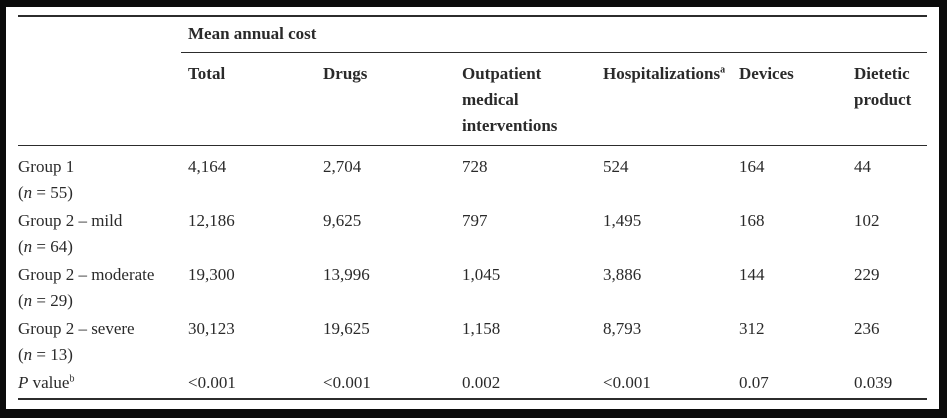  Describe the element at coordinates (342, 220) in the screenshot. I see `cell-drugs: 9,625` at that location.